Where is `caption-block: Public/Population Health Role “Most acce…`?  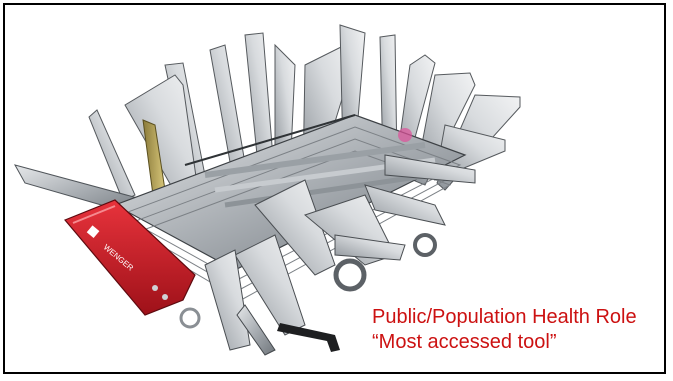 caption-block: Public/Population Health Role “Most acce… is located at coordinates (504, 330).